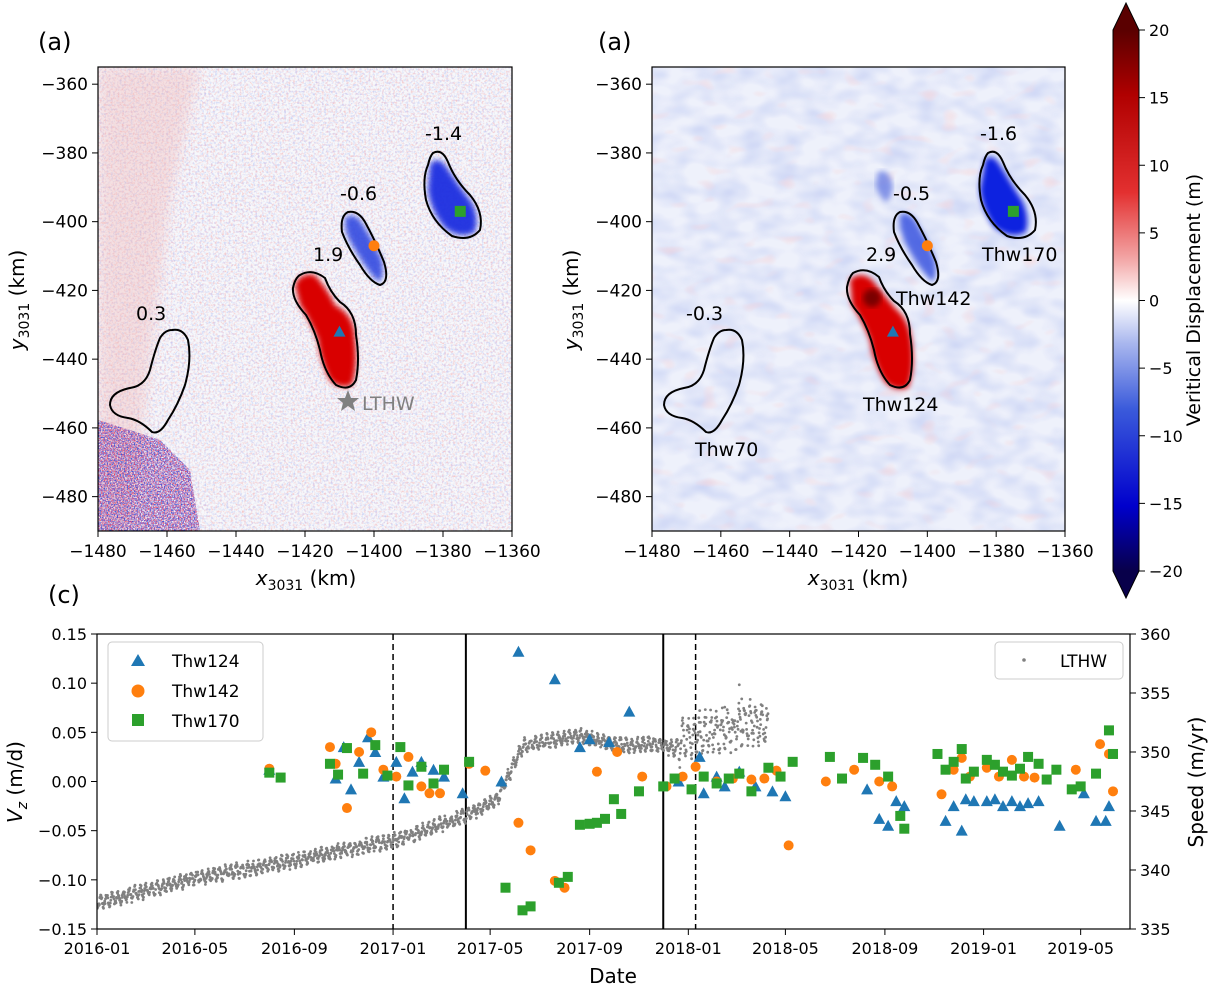  I want to click on date-tick-label: 2016-09, so click(294, 948).